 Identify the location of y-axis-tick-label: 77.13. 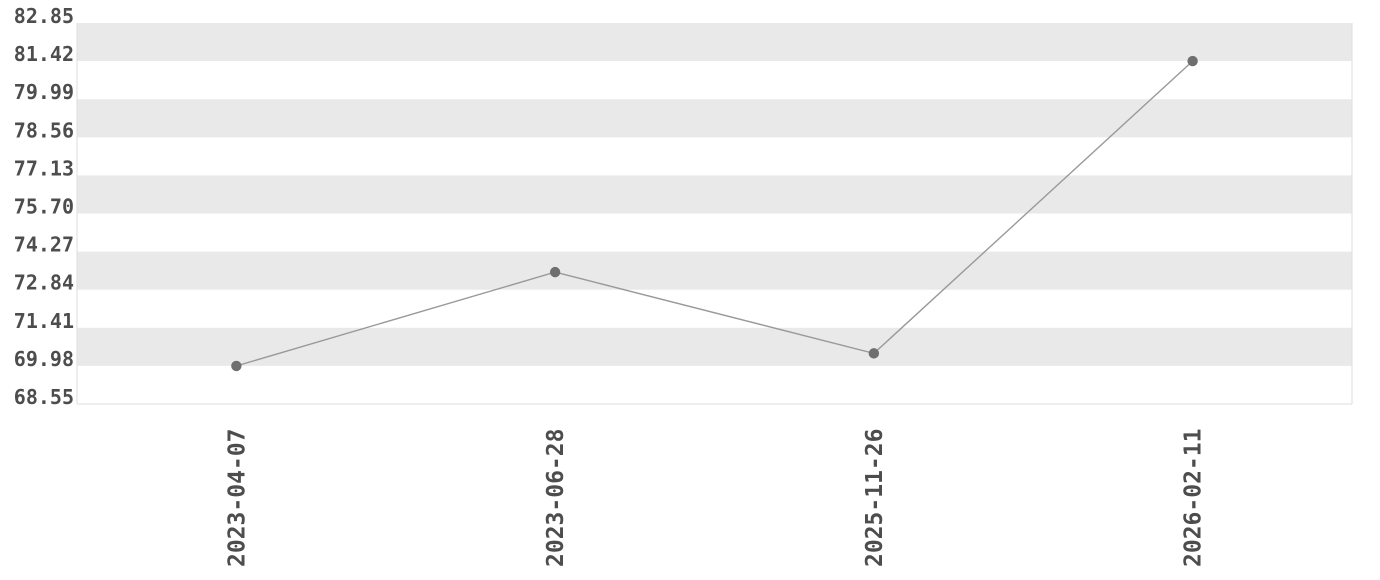
(44, 168).